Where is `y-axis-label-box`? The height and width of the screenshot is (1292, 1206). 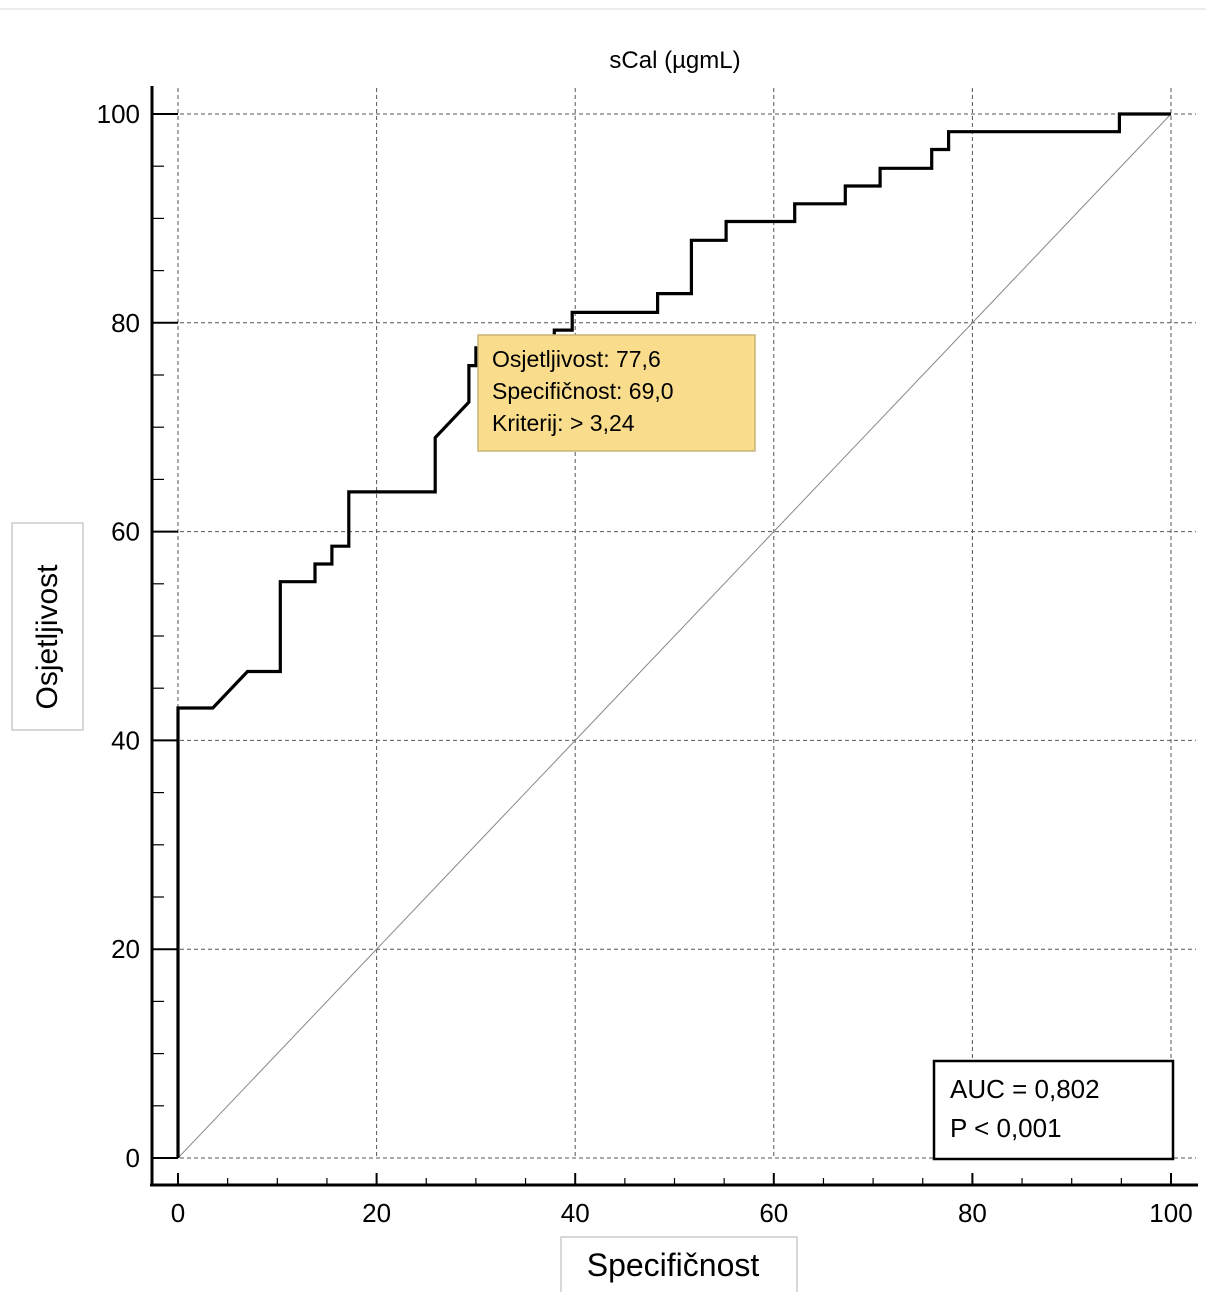 y-axis-label-box is located at coordinates (47, 626).